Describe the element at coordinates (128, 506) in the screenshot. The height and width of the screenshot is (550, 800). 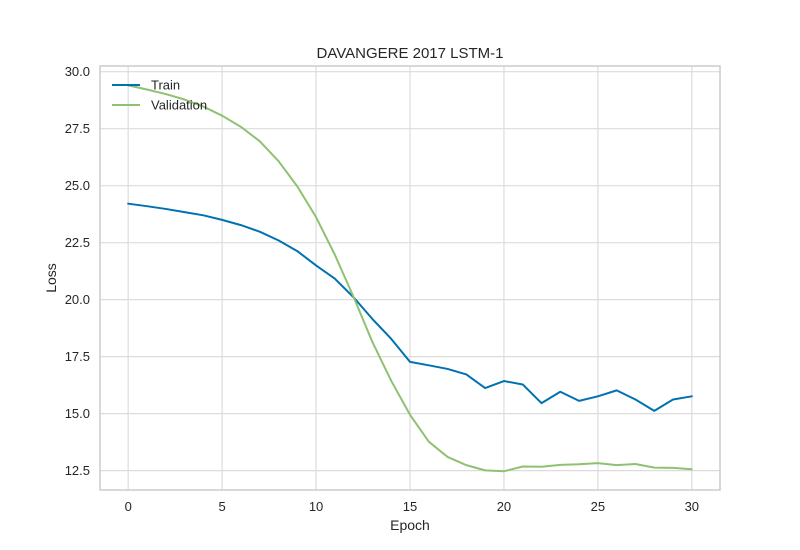
I see `x-tick-label: 0` at that location.